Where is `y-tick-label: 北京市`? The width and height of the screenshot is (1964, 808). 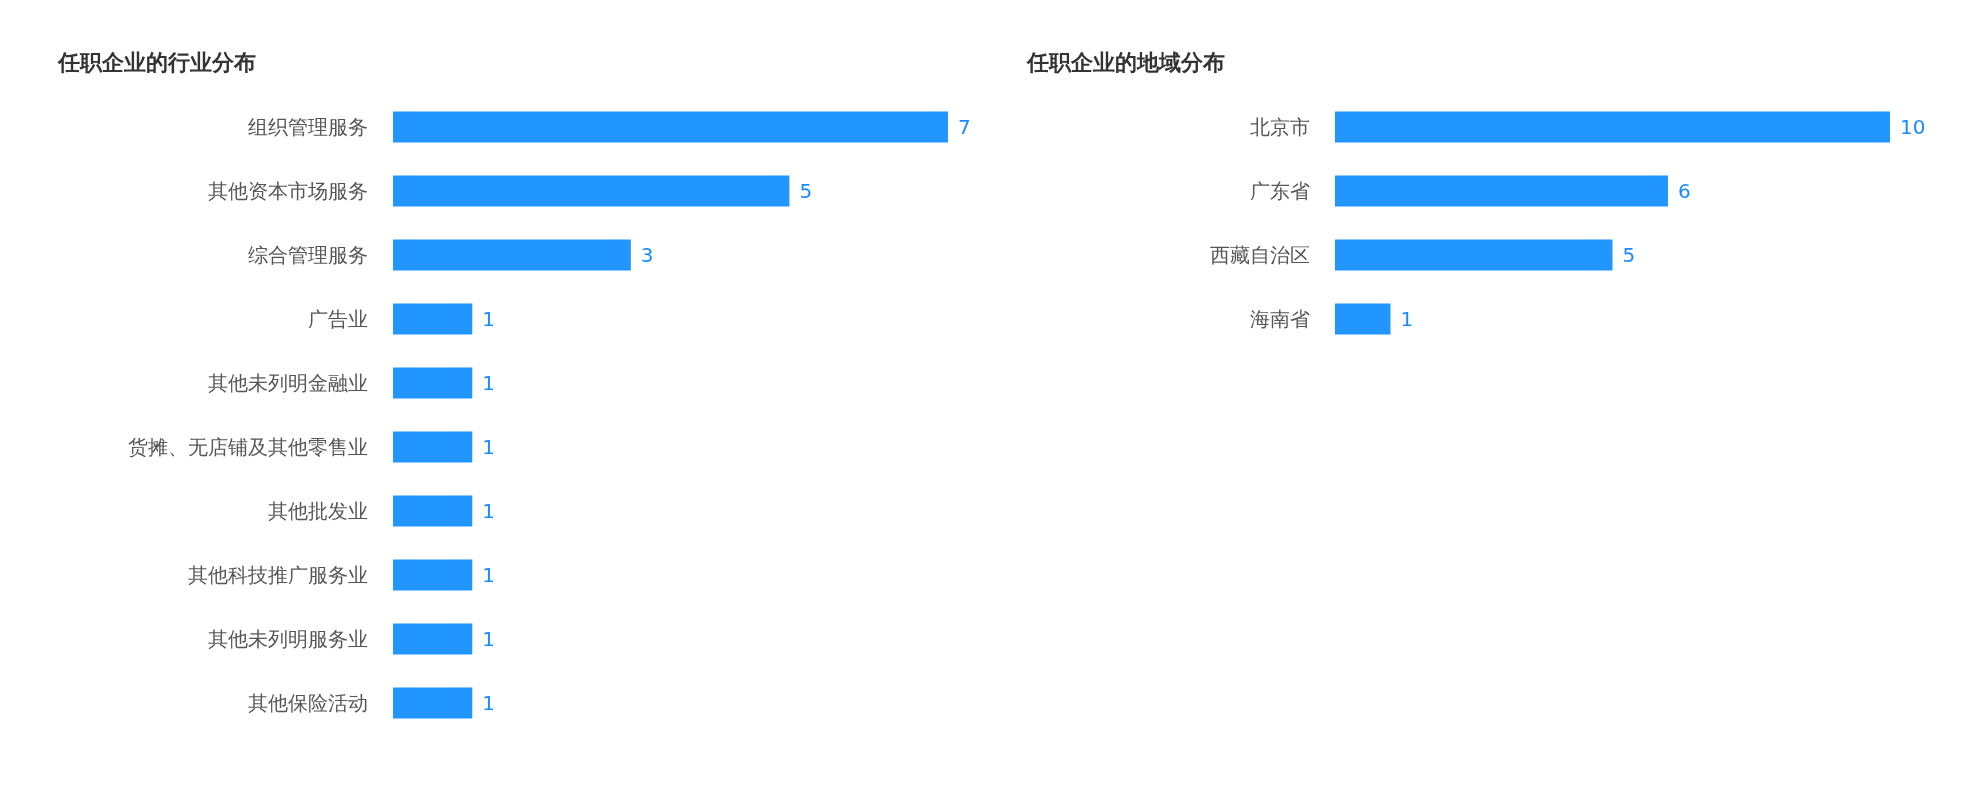
y-tick-label: 北京市 is located at coordinates (1280, 127).